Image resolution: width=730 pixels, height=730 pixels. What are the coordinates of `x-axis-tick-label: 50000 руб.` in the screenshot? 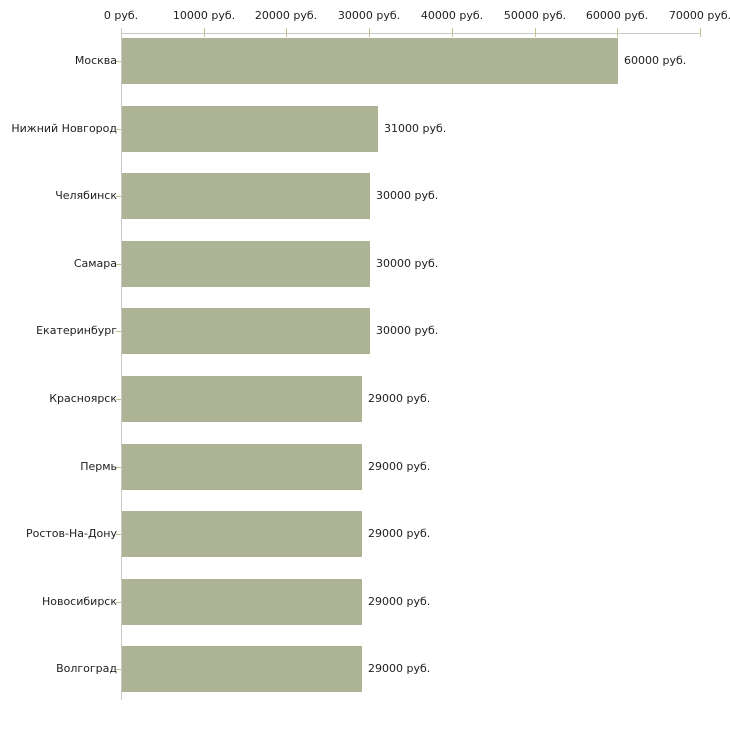 It's located at (535, 15).